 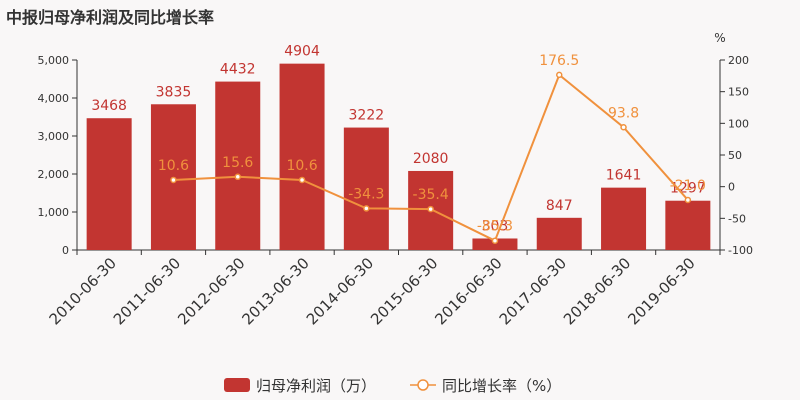 I want to click on bar-data-label: 2080, so click(x=431, y=159).